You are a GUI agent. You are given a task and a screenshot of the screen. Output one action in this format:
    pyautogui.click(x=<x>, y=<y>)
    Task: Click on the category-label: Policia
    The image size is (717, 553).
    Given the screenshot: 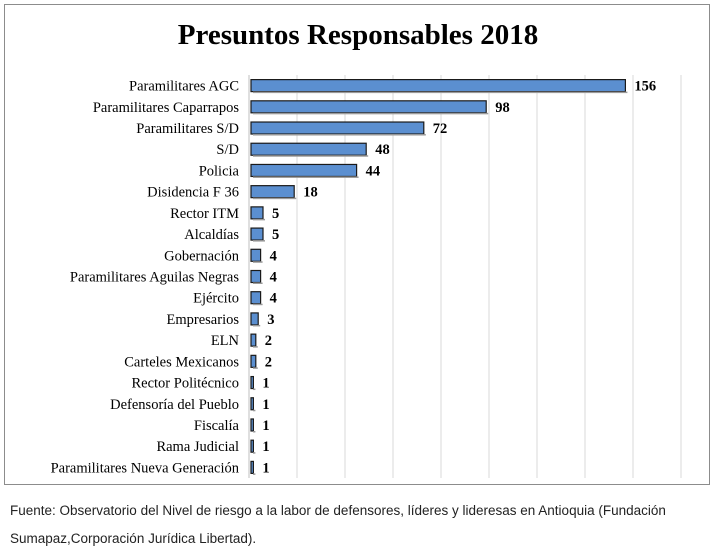 What is the action you would take?
    pyautogui.click(x=219, y=171)
    